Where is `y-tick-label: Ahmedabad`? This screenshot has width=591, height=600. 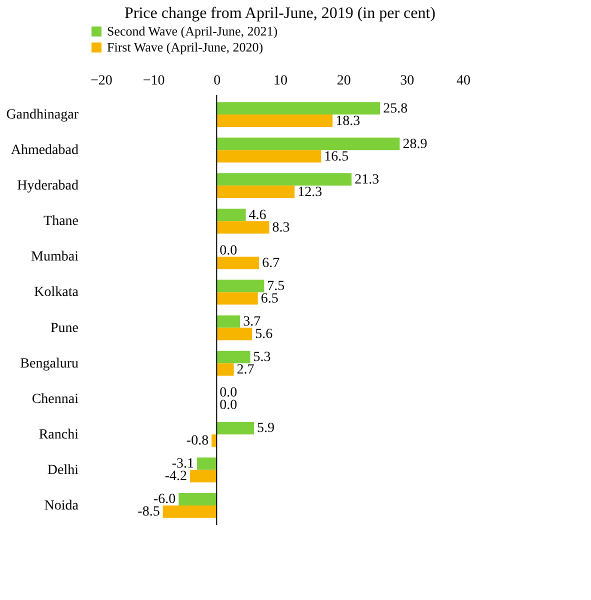 y-tick-label: Ahmedabad is located at coordinates (44, 150).